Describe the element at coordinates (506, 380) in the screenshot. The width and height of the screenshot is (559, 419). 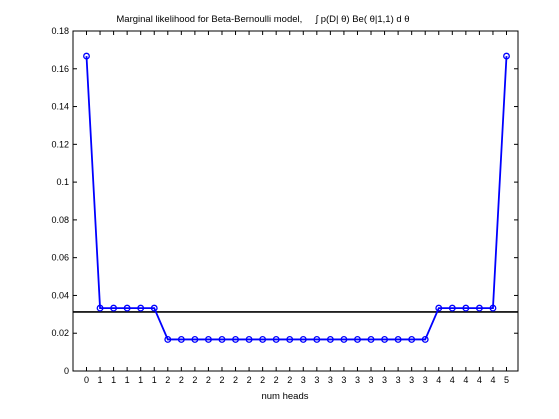
I see `x-tick-label: 5` at that location.